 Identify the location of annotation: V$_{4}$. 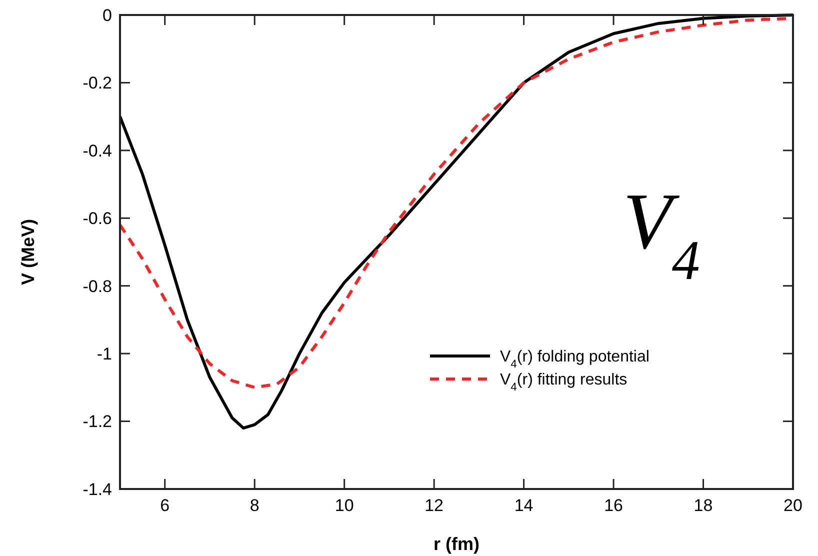
(661, 235).